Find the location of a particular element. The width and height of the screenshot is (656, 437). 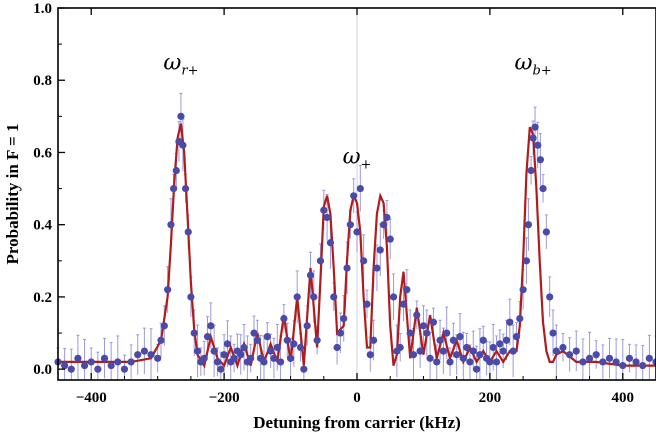

y-tick-label: 0.4 is located at coordinates (42, 226).